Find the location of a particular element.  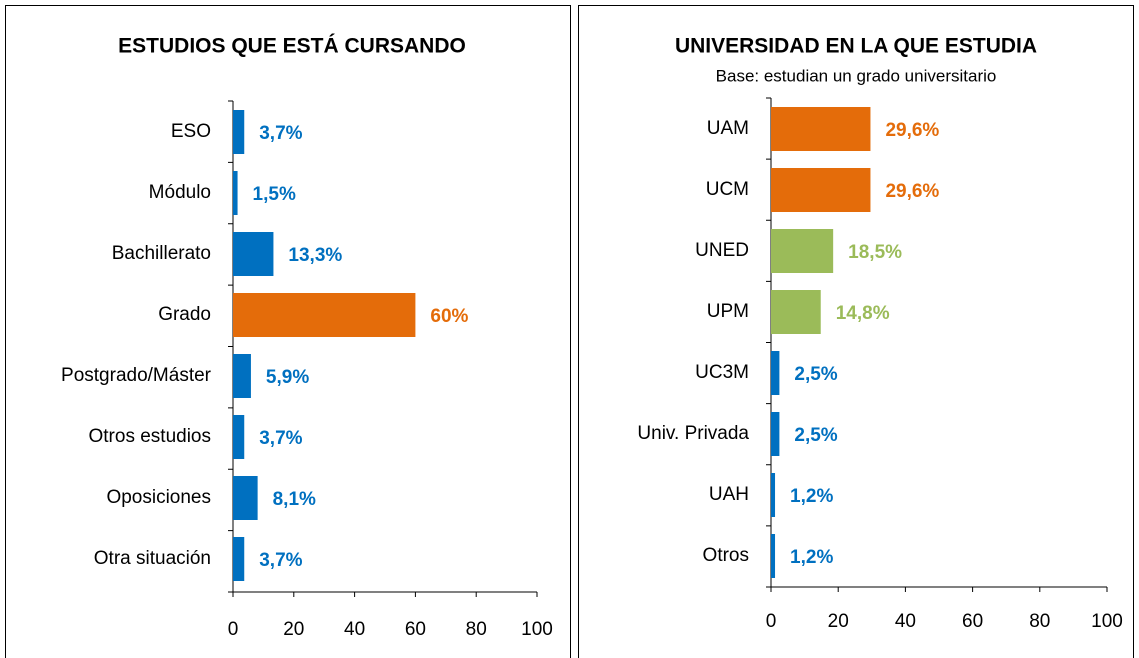

value-label: 5,9% is located at coordinates (287, 377).